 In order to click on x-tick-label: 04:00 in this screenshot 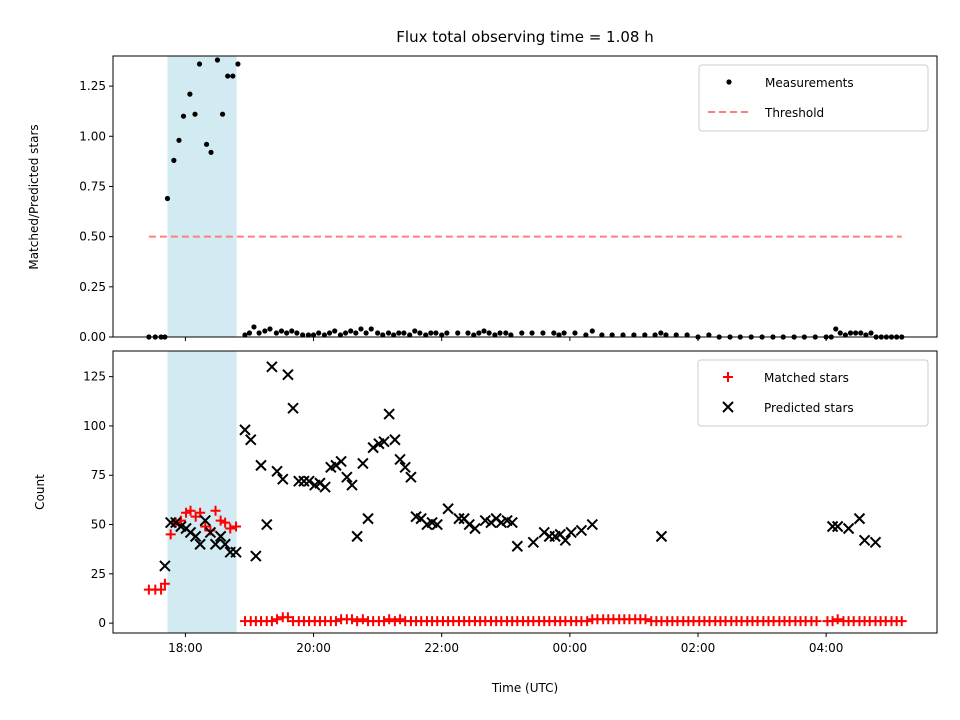, I will do `click(826, 648)`.